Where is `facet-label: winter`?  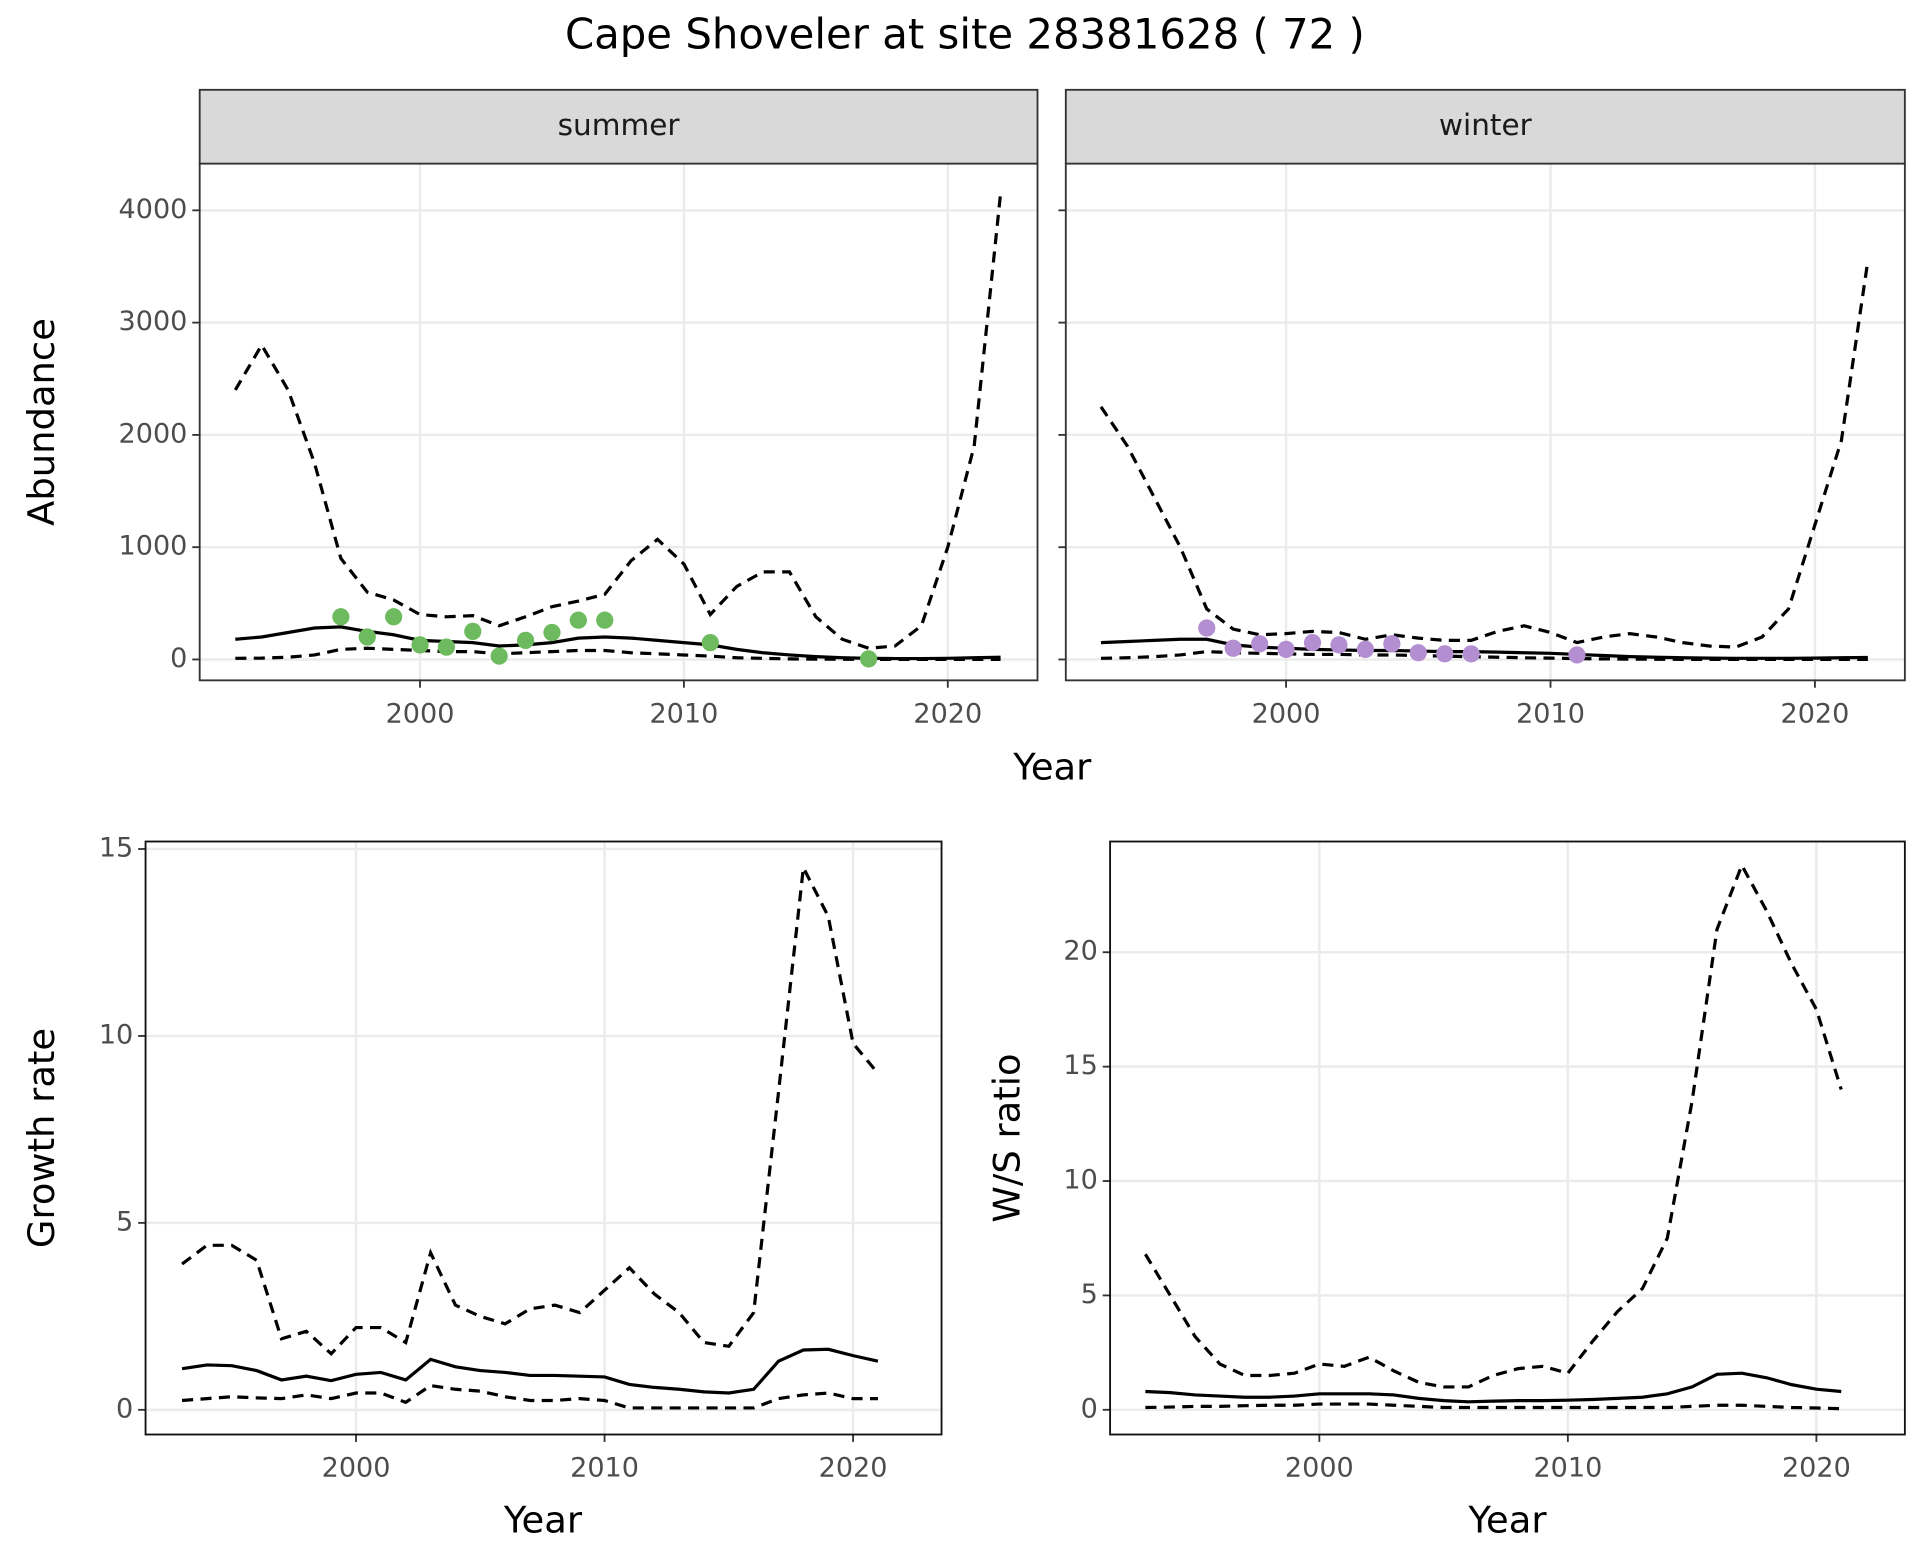
facet-label: winter is located at coordinates (1486, 125).